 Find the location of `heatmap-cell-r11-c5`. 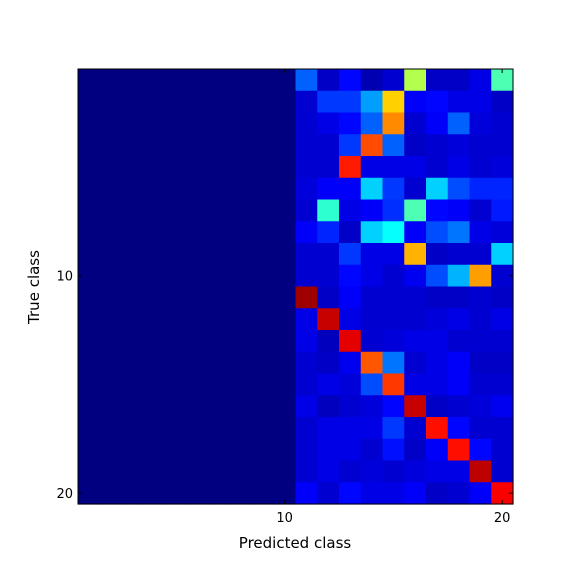

heatmap-cell-r11-c5 is located at coordinates (176, 297).